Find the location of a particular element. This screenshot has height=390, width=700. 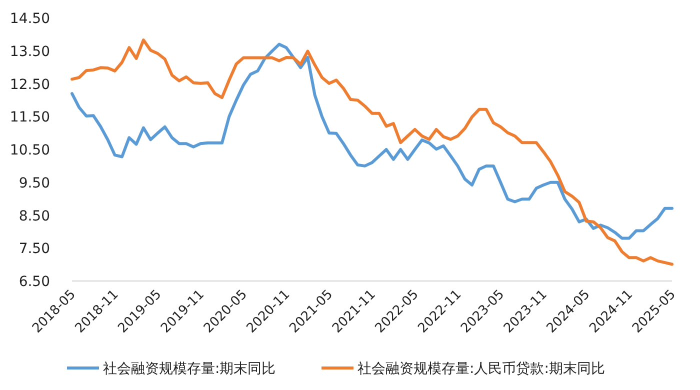

y-tick-label: 14.50 is located at coordinates (30, 19).